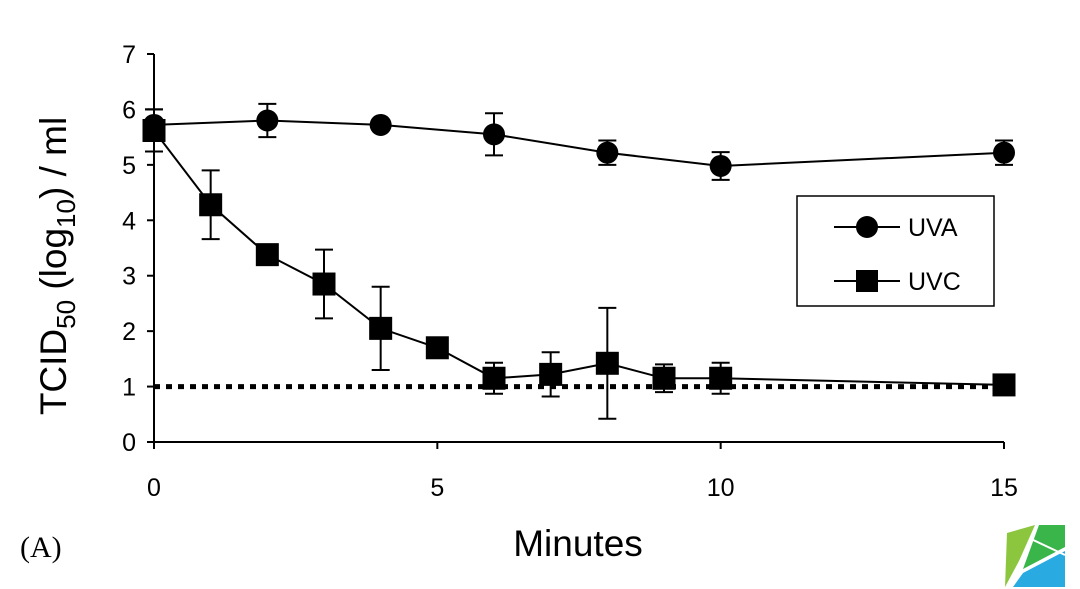  Describe the element at coordinates (578, 543) in the screenshot. I see `x-axis-title: Minutes` at that location.